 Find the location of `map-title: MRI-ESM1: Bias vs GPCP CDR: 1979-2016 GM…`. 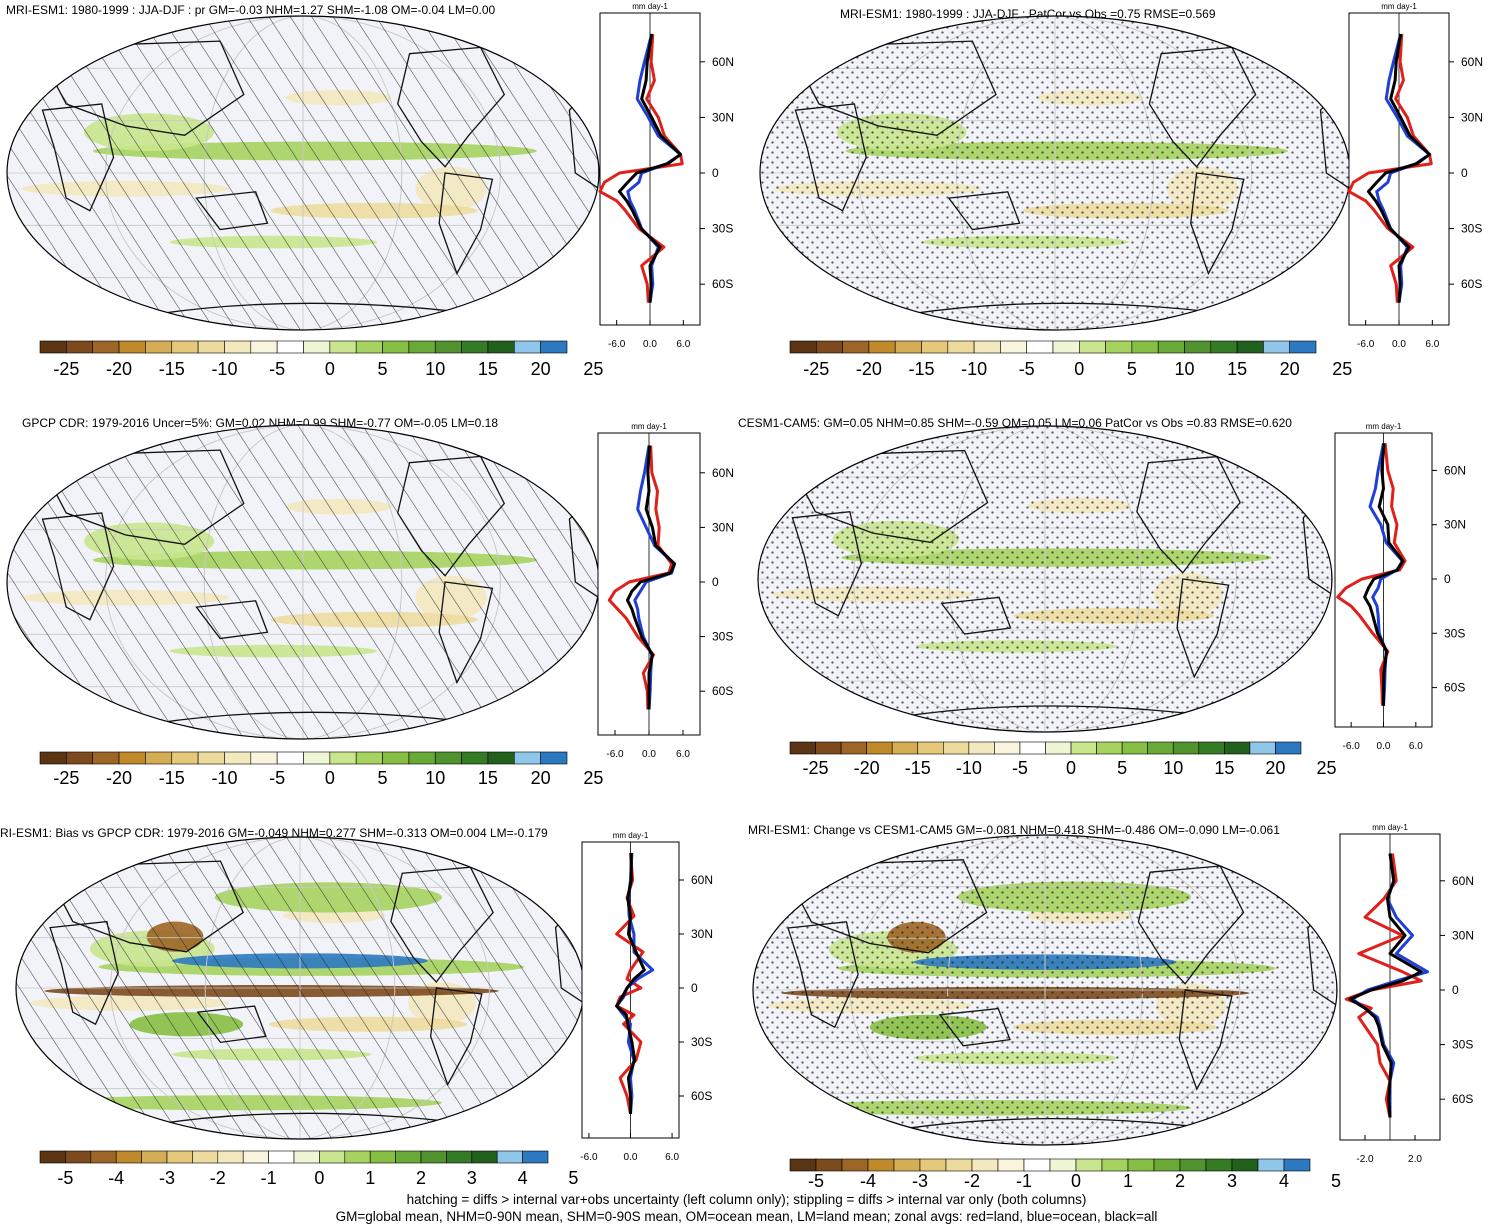

map-title: MRI-ESM1: Bias vs GPCP CDR: 1979-2016 GM… is located at coordinates (274, 833).